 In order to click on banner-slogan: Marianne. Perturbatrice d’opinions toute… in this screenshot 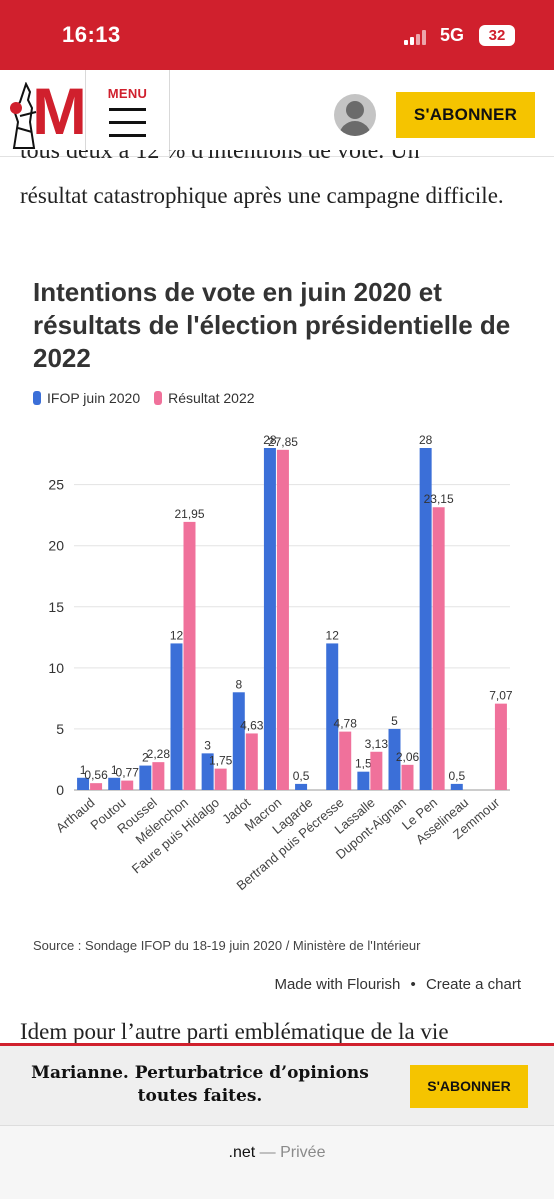, I will do `click(200, 1084)`.